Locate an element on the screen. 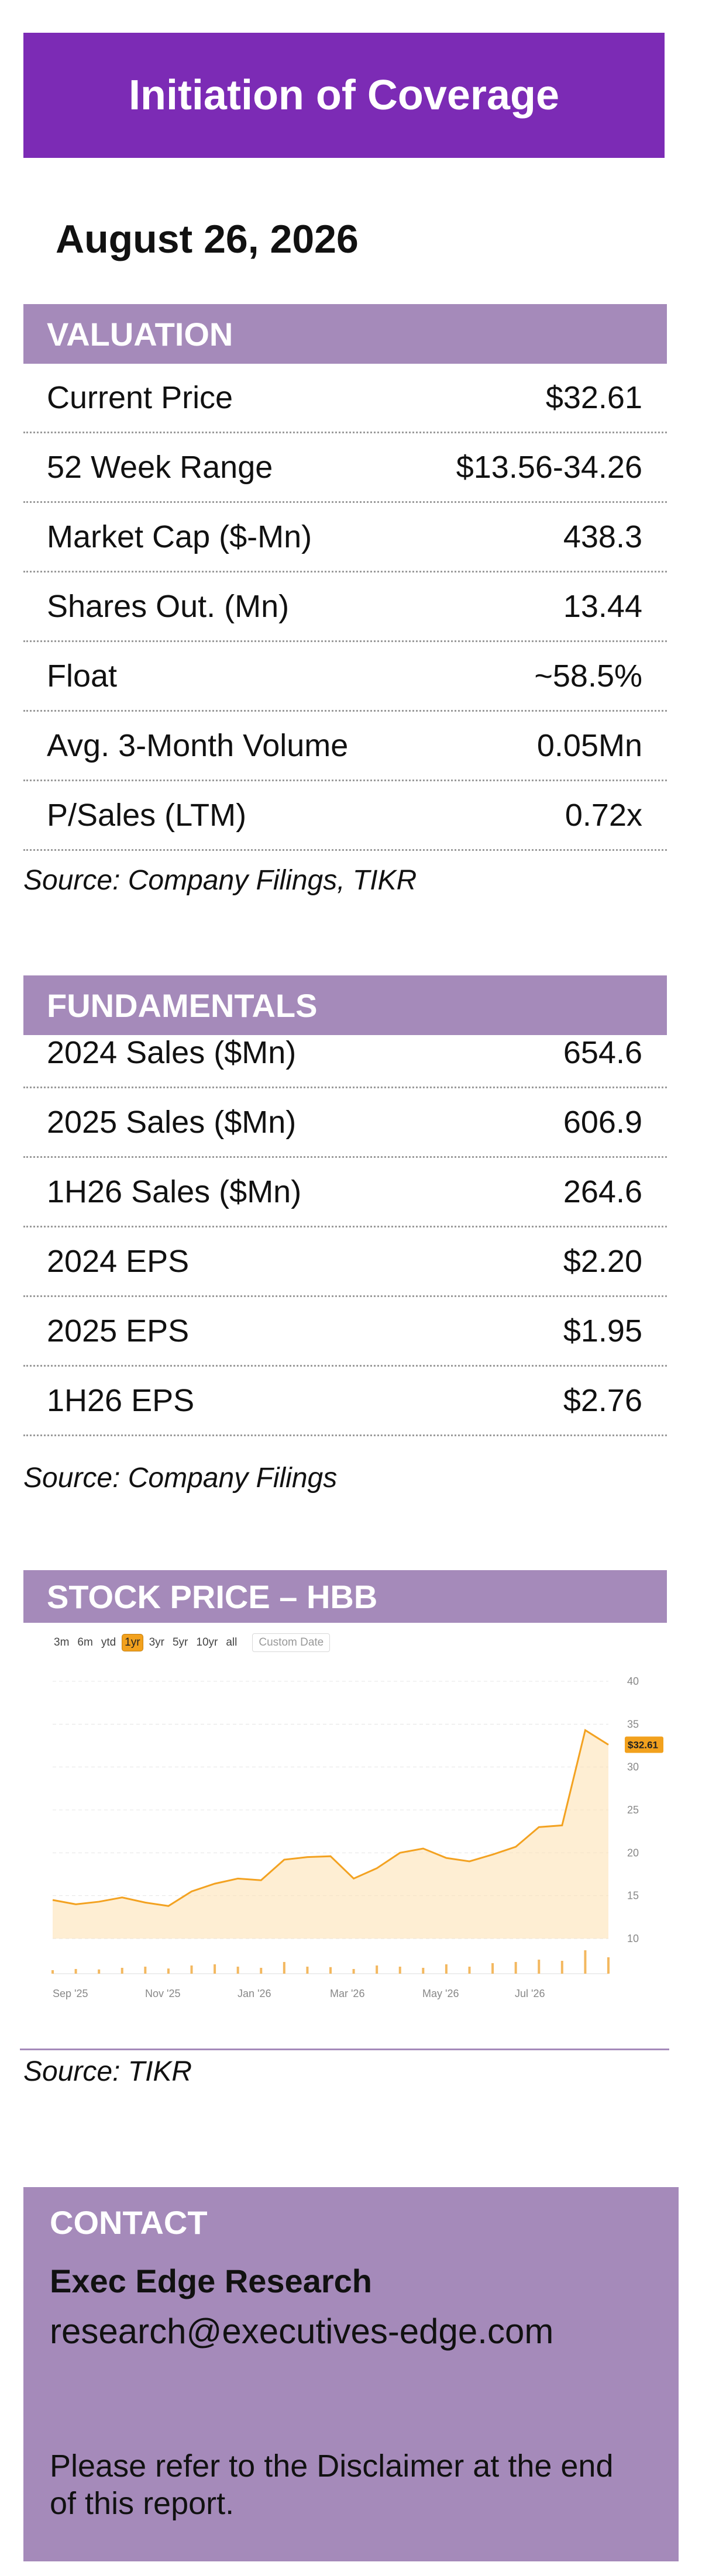 This screenshot has height=2576, width=702. row-label: Float is located at coordinates (82, 676).